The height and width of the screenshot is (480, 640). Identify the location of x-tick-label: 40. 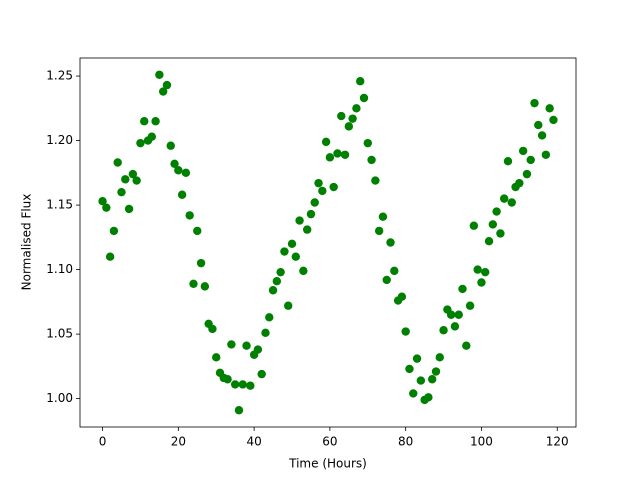
(253, 442).